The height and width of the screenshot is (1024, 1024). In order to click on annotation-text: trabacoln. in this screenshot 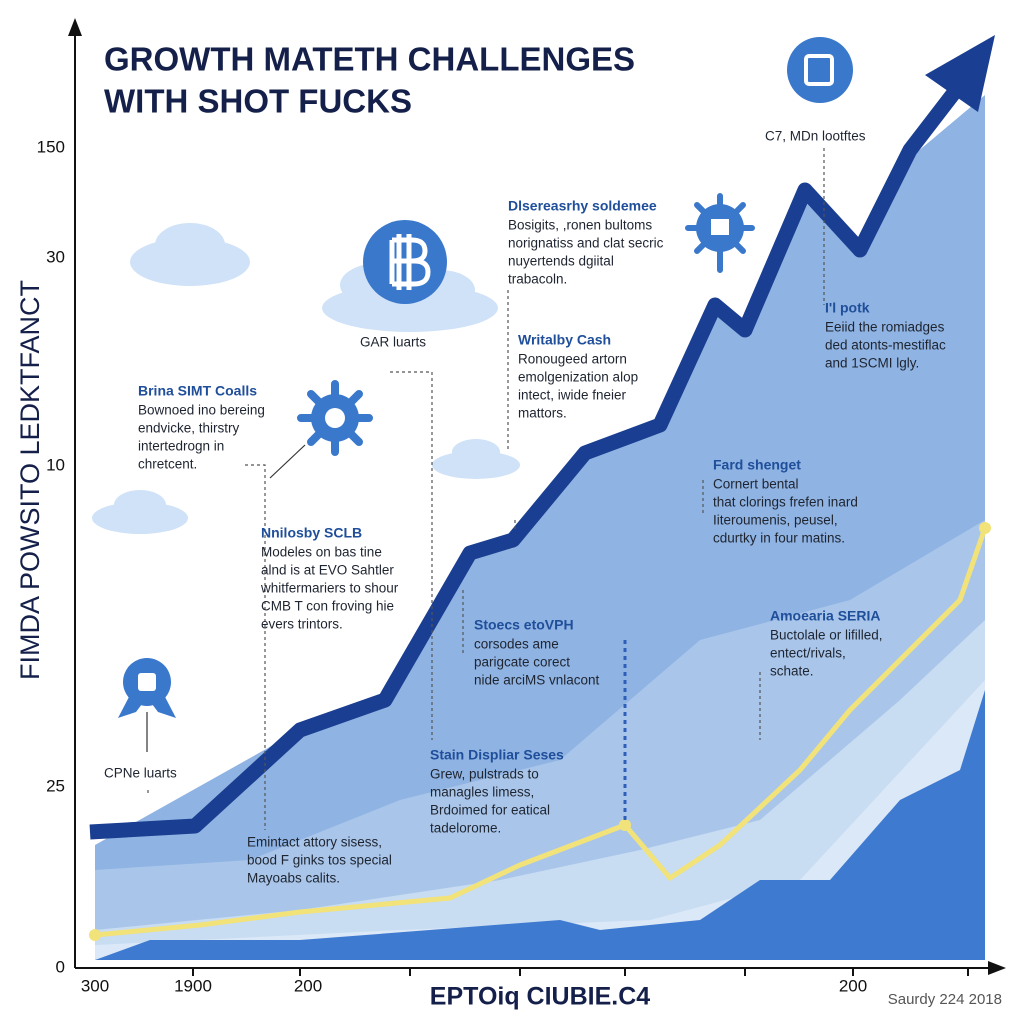, I will do `click(537, 279)`.